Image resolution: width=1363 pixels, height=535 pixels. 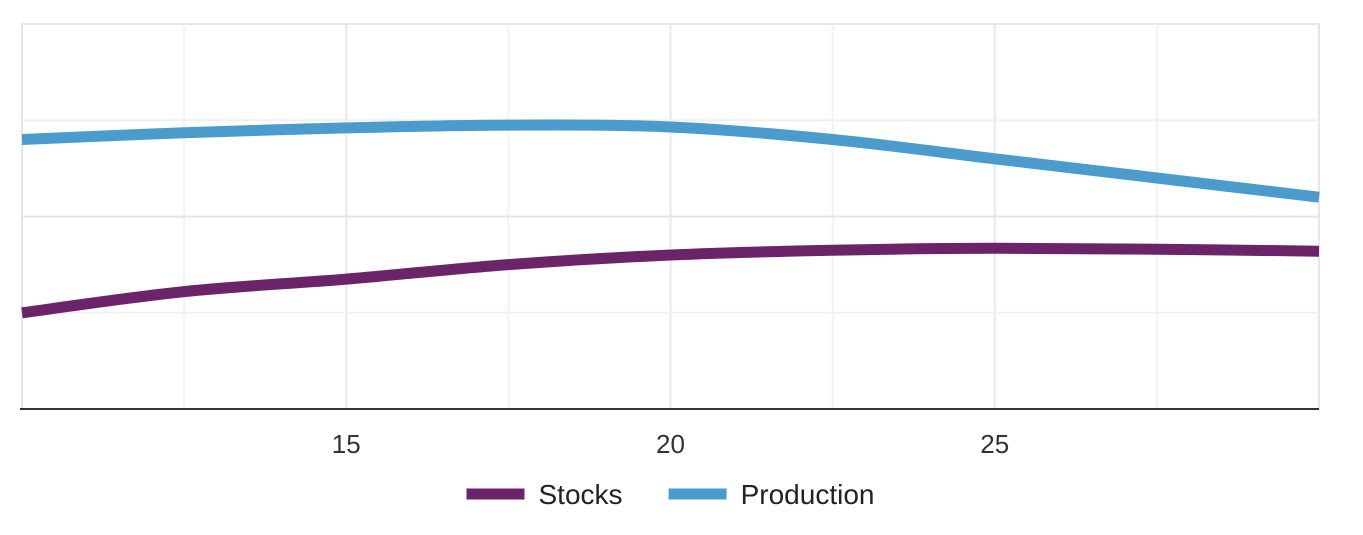 I want to click on series-line-production, so click(x=670, y=161).